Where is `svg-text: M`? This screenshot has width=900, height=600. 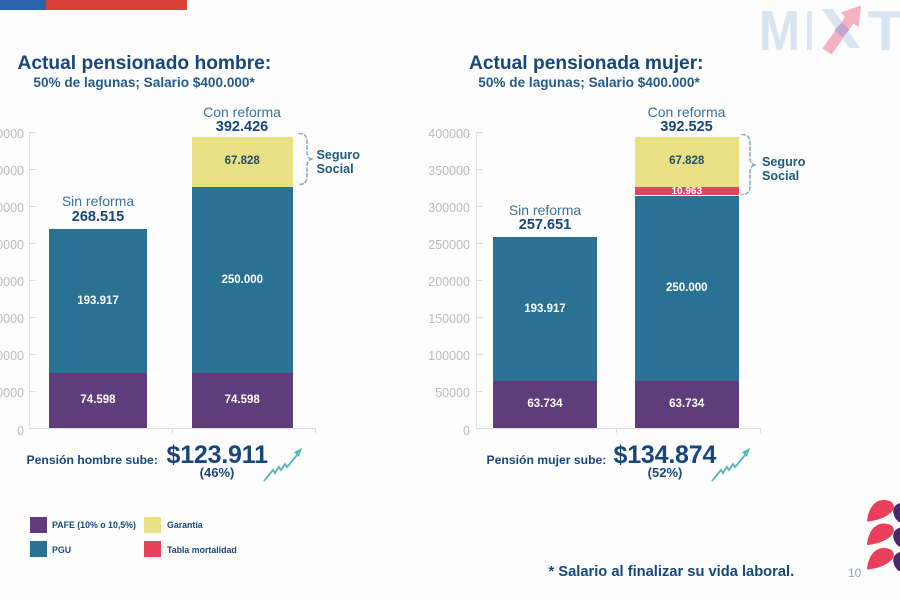 svg-text: M is located at coordinates (779, 31).